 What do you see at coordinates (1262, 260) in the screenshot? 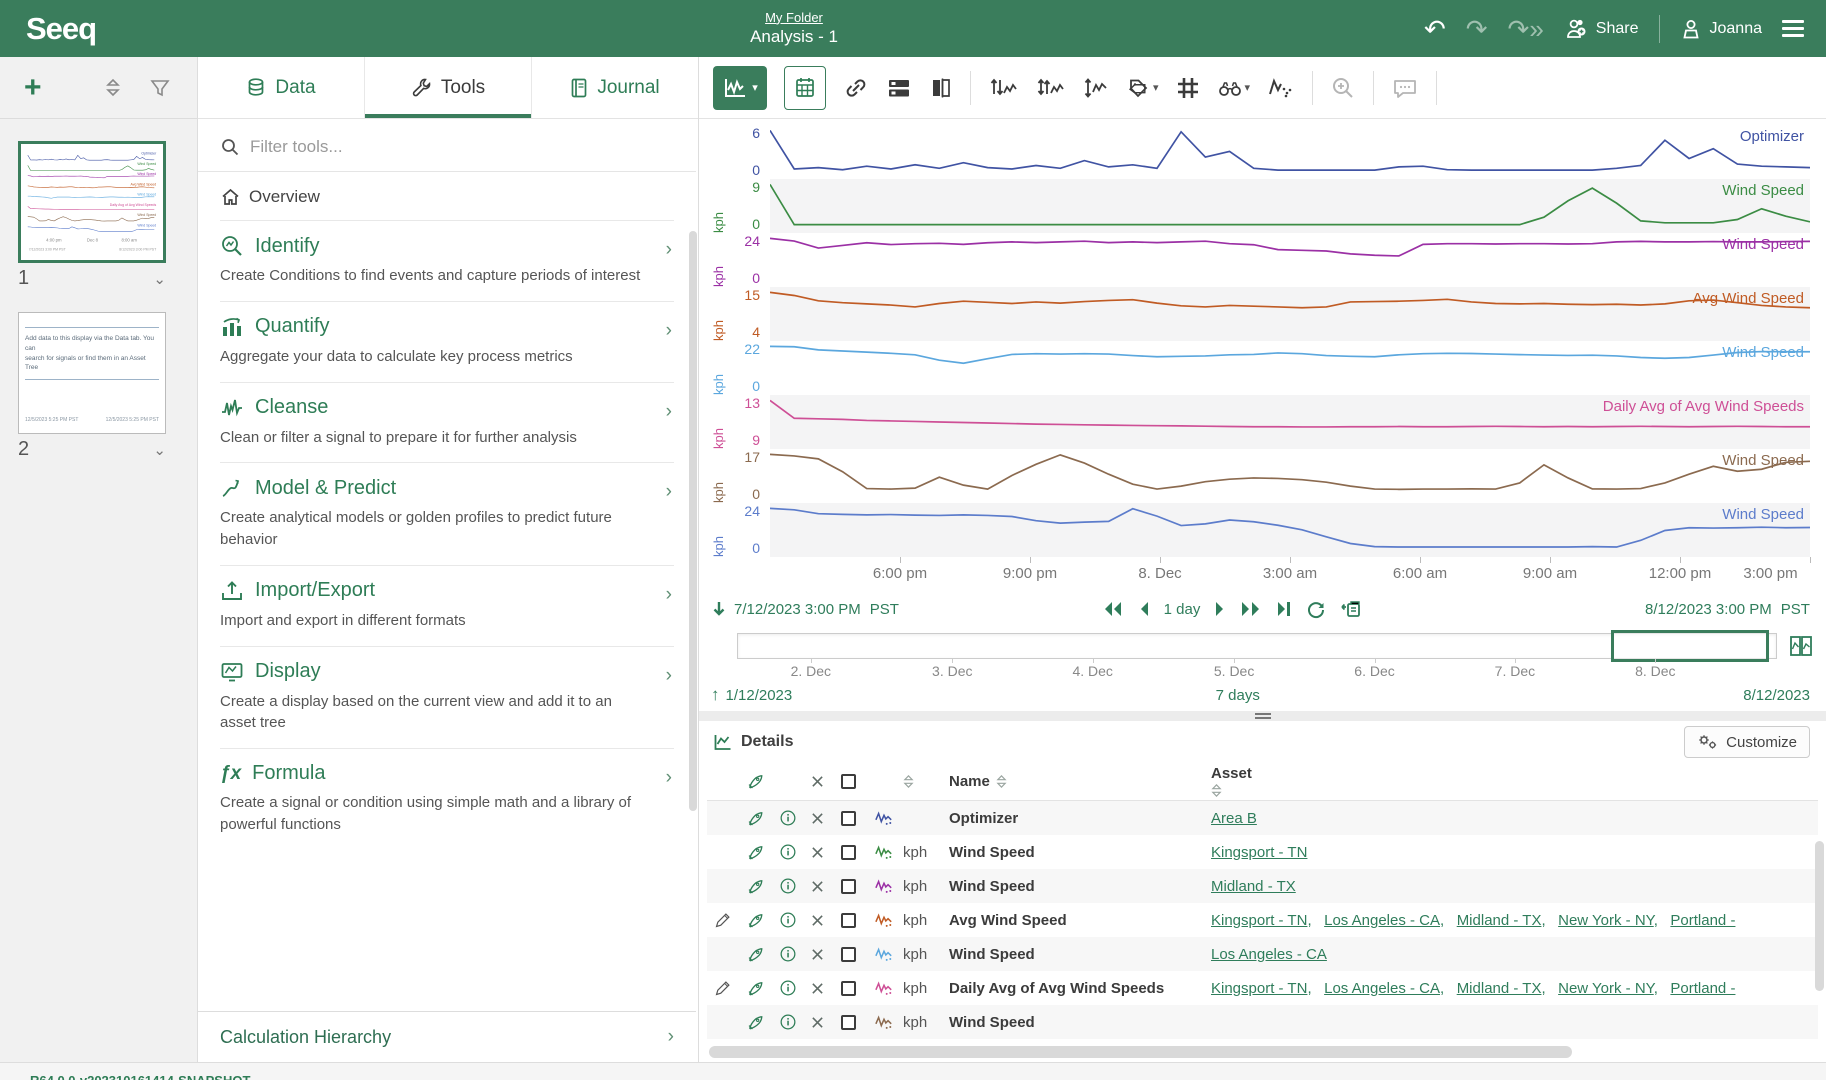
I see `chart-lane-3: kph 24 0 Wind Speed` at bounding box center [1262, 260].